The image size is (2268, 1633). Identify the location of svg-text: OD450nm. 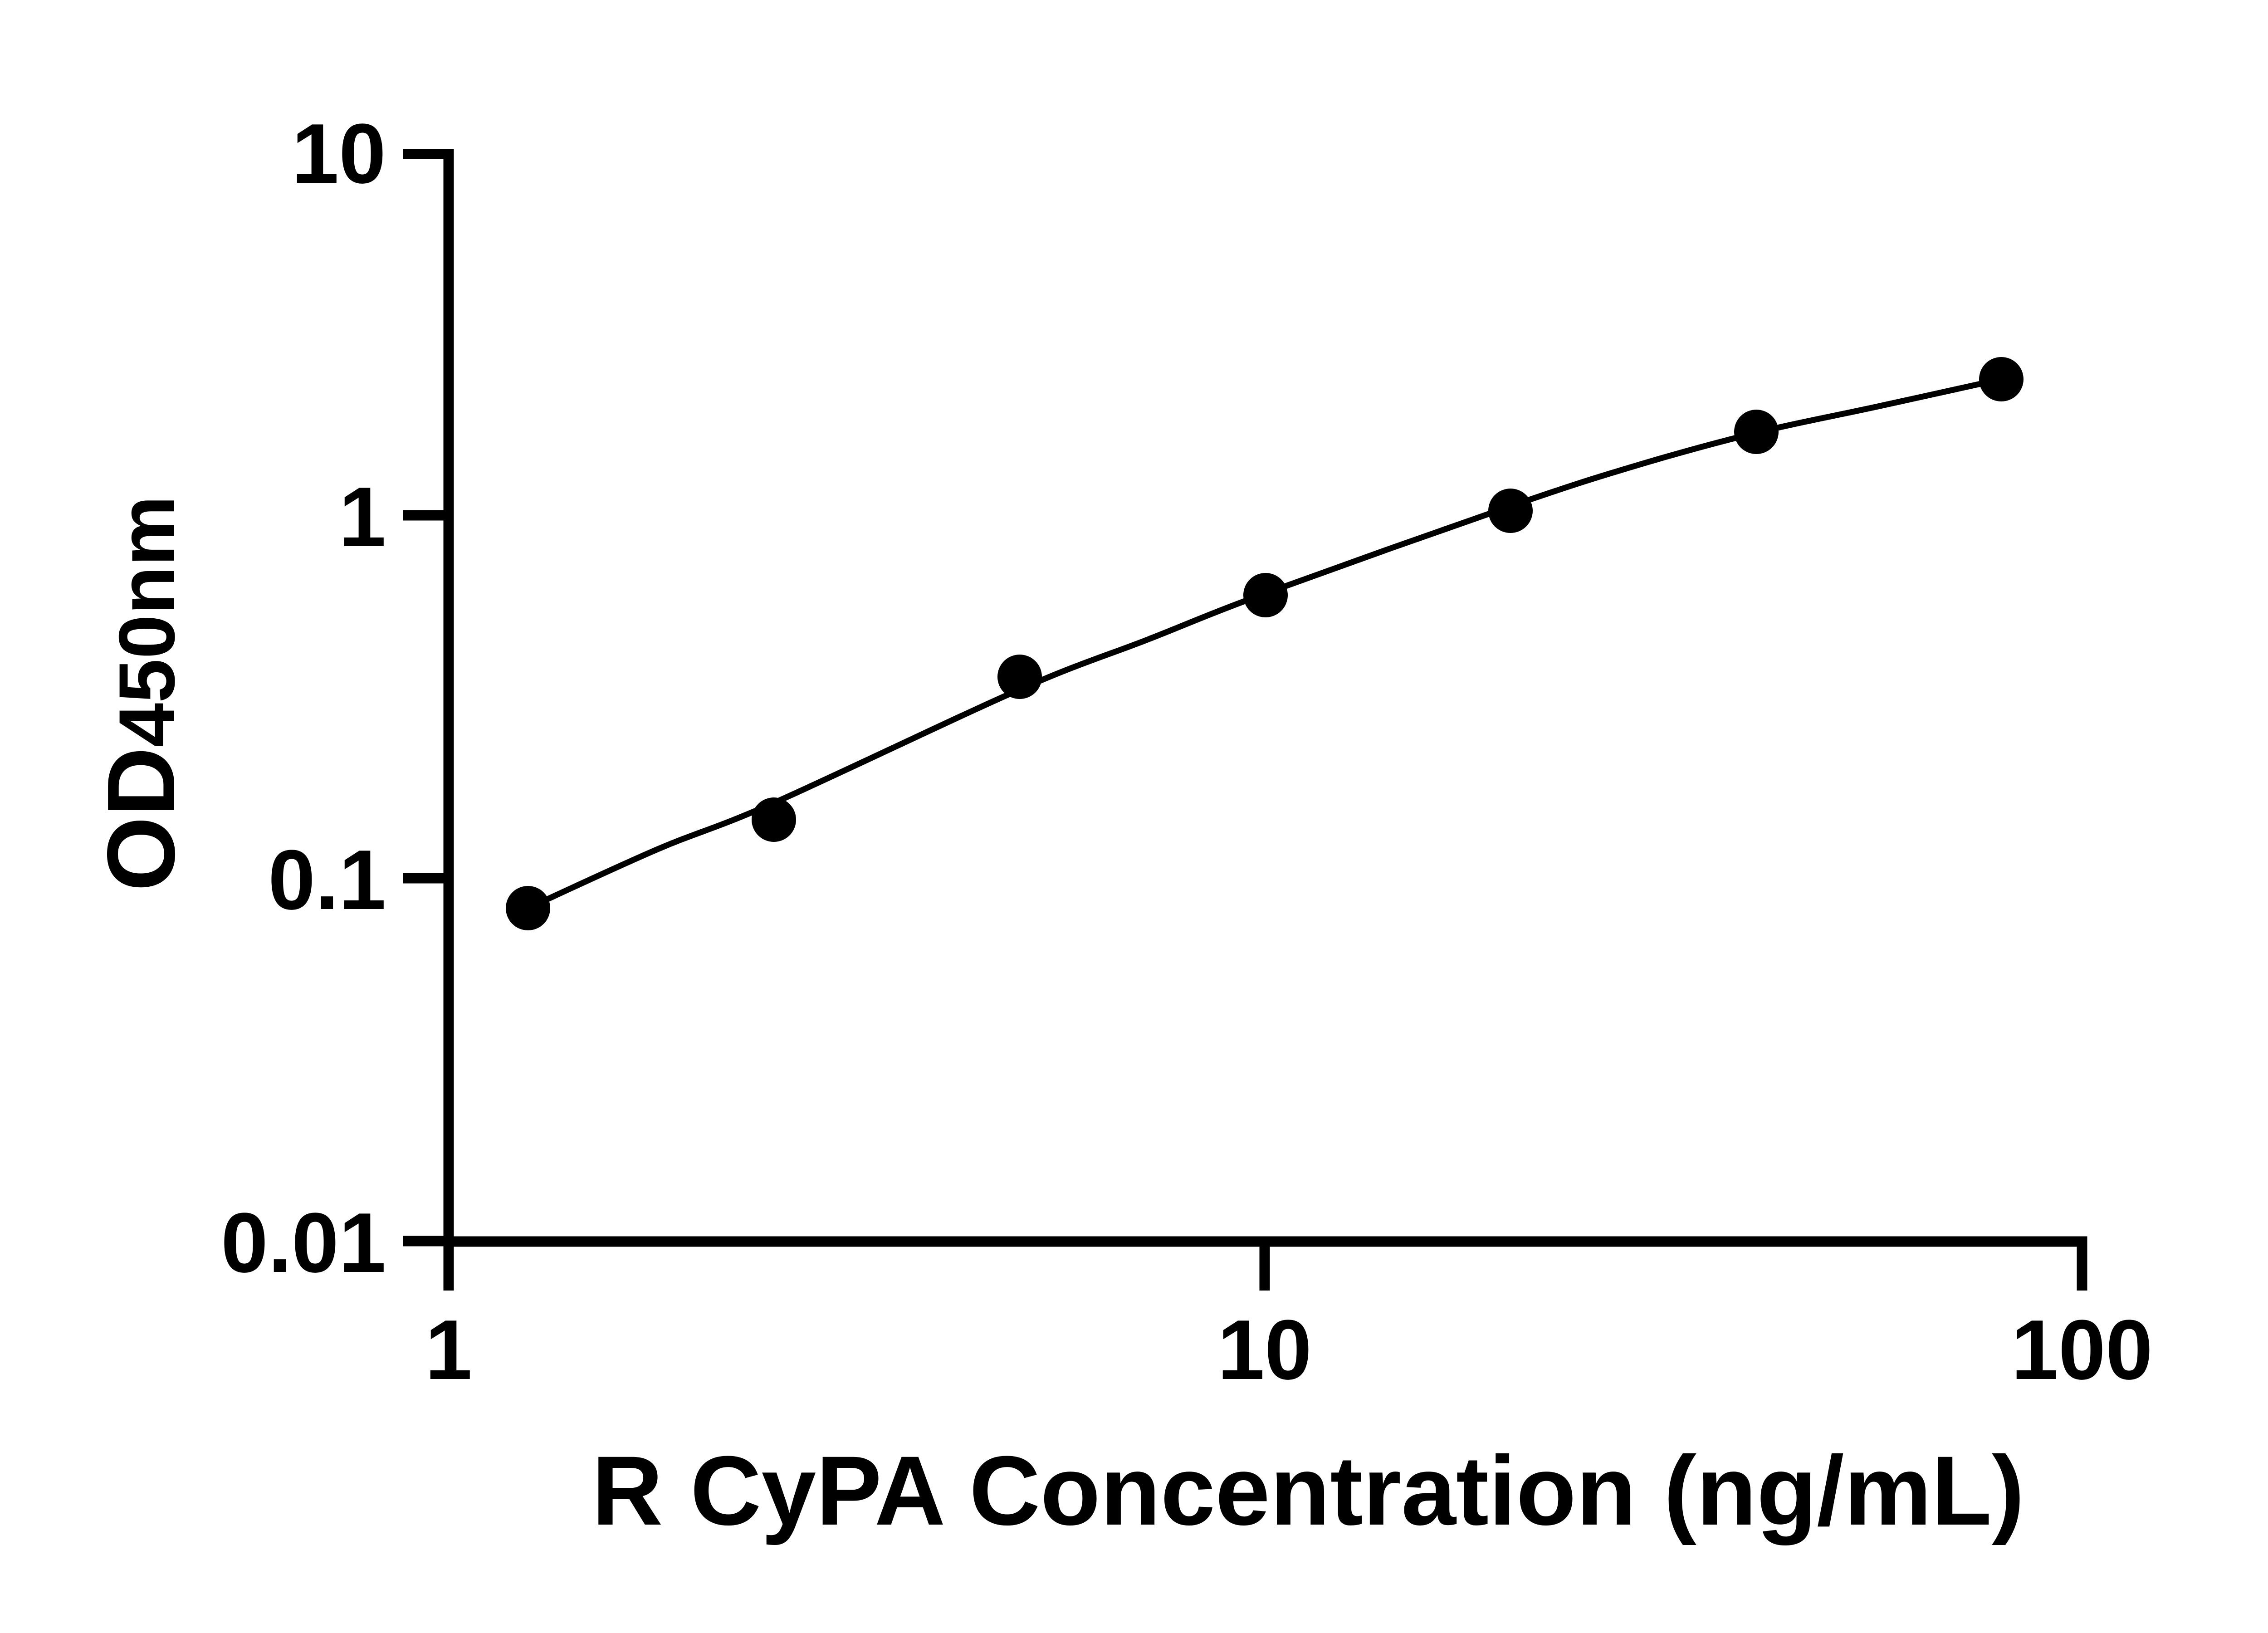
(141, 693).